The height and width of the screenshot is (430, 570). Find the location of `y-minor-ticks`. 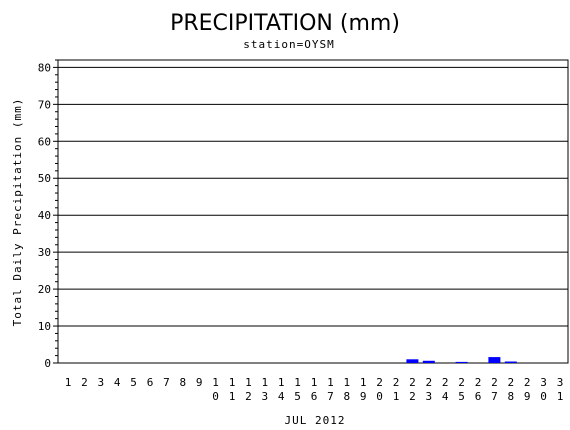

y-minor-ticks is located at coordinates (56, 208).